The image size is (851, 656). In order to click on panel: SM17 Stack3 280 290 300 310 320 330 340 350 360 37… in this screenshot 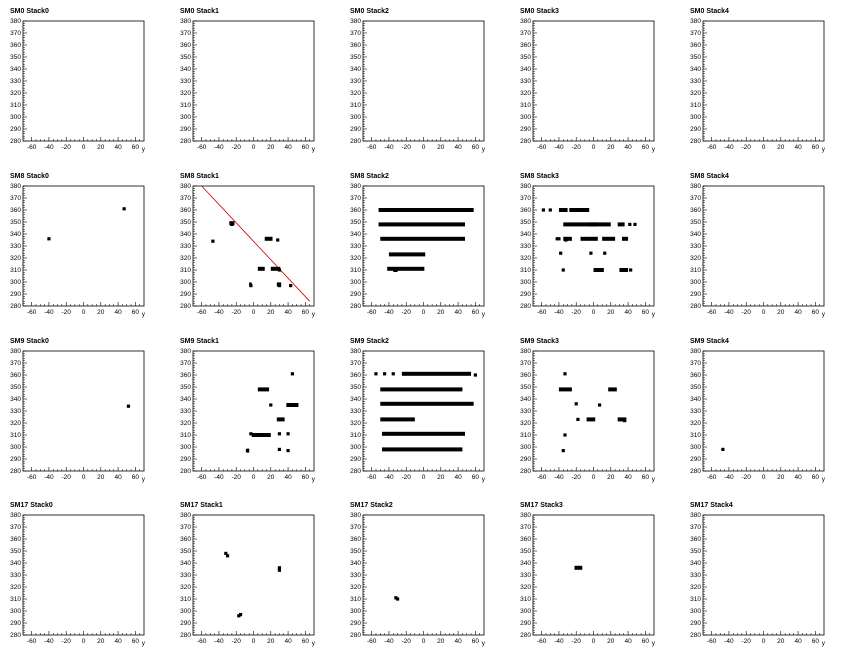, I will do `click(588, 574)`.